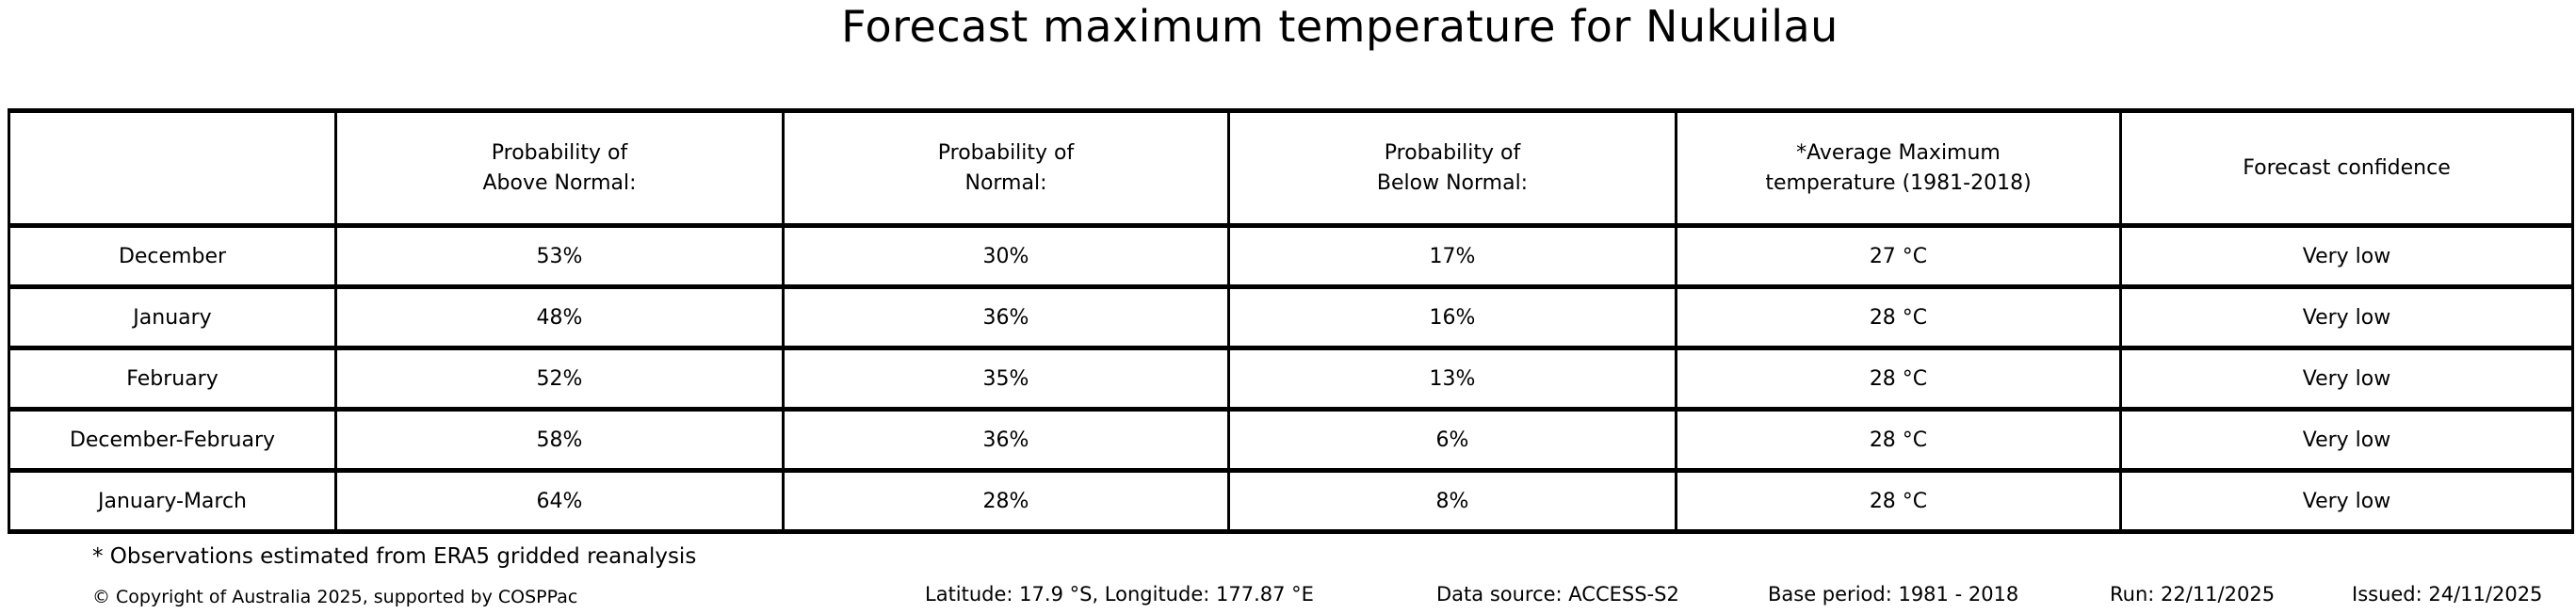 The width and height of the screenshot is (2576, 614). Describe the element at coordinates (172, 317) in the screenshot. I see `row-label: January` at that location.